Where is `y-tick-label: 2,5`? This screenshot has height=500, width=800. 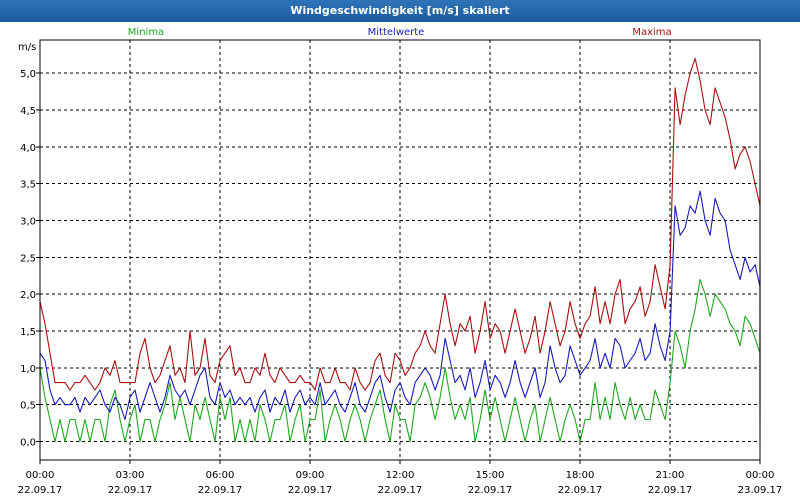 y-tick-label: 2,5 is located at coordinates (28, 258).